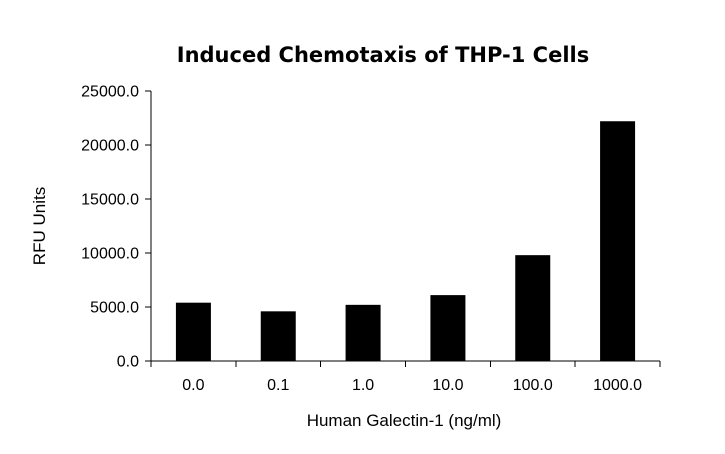 This screenshot has width=725, height=454. What do you see at coordinates (193, 385) in the screenshot?
I see `x-tick-label: 0.0` at bounding box center [193, 385].